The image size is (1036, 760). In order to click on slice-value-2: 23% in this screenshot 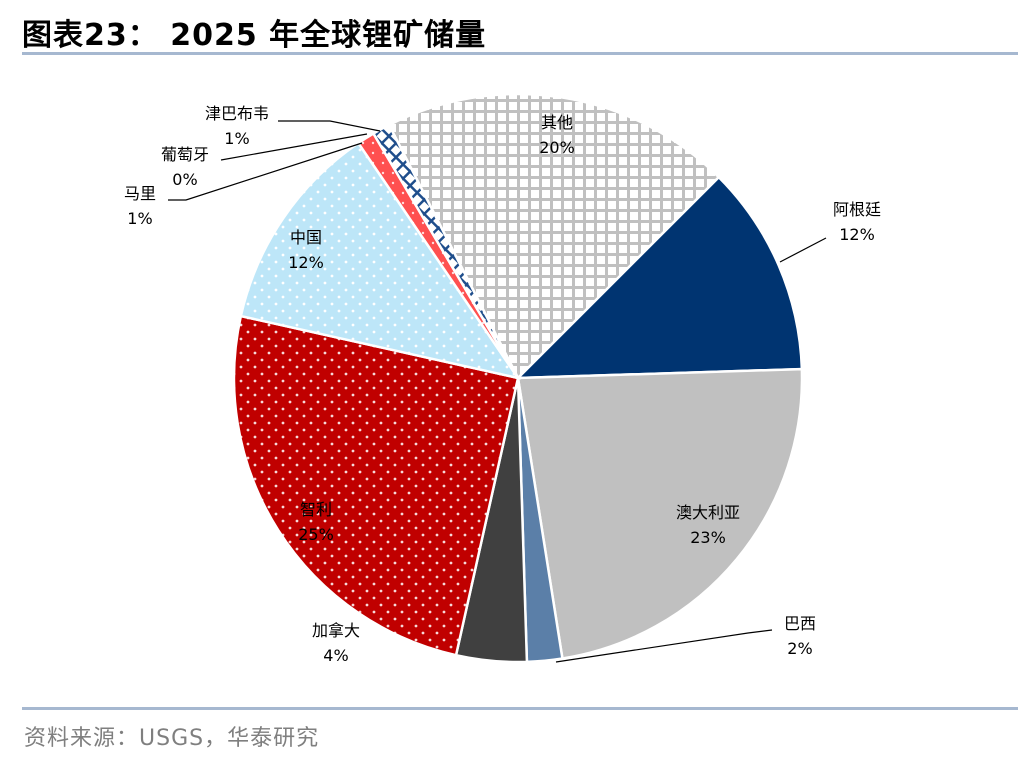, I will do `click(708, 537)`.